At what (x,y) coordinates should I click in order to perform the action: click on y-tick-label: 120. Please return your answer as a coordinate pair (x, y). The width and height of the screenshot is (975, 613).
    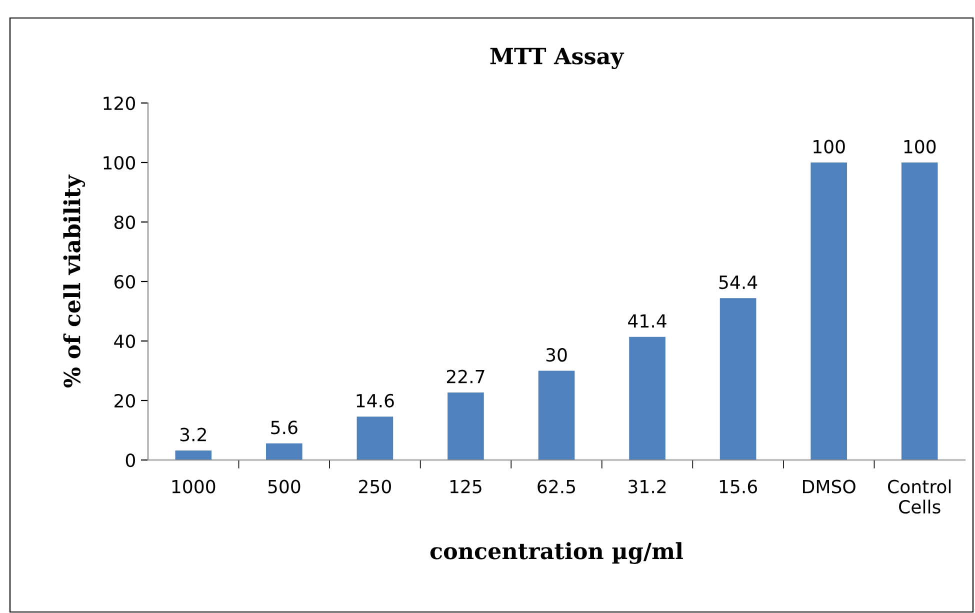
    Looking at the image, I should click on (119, 103).